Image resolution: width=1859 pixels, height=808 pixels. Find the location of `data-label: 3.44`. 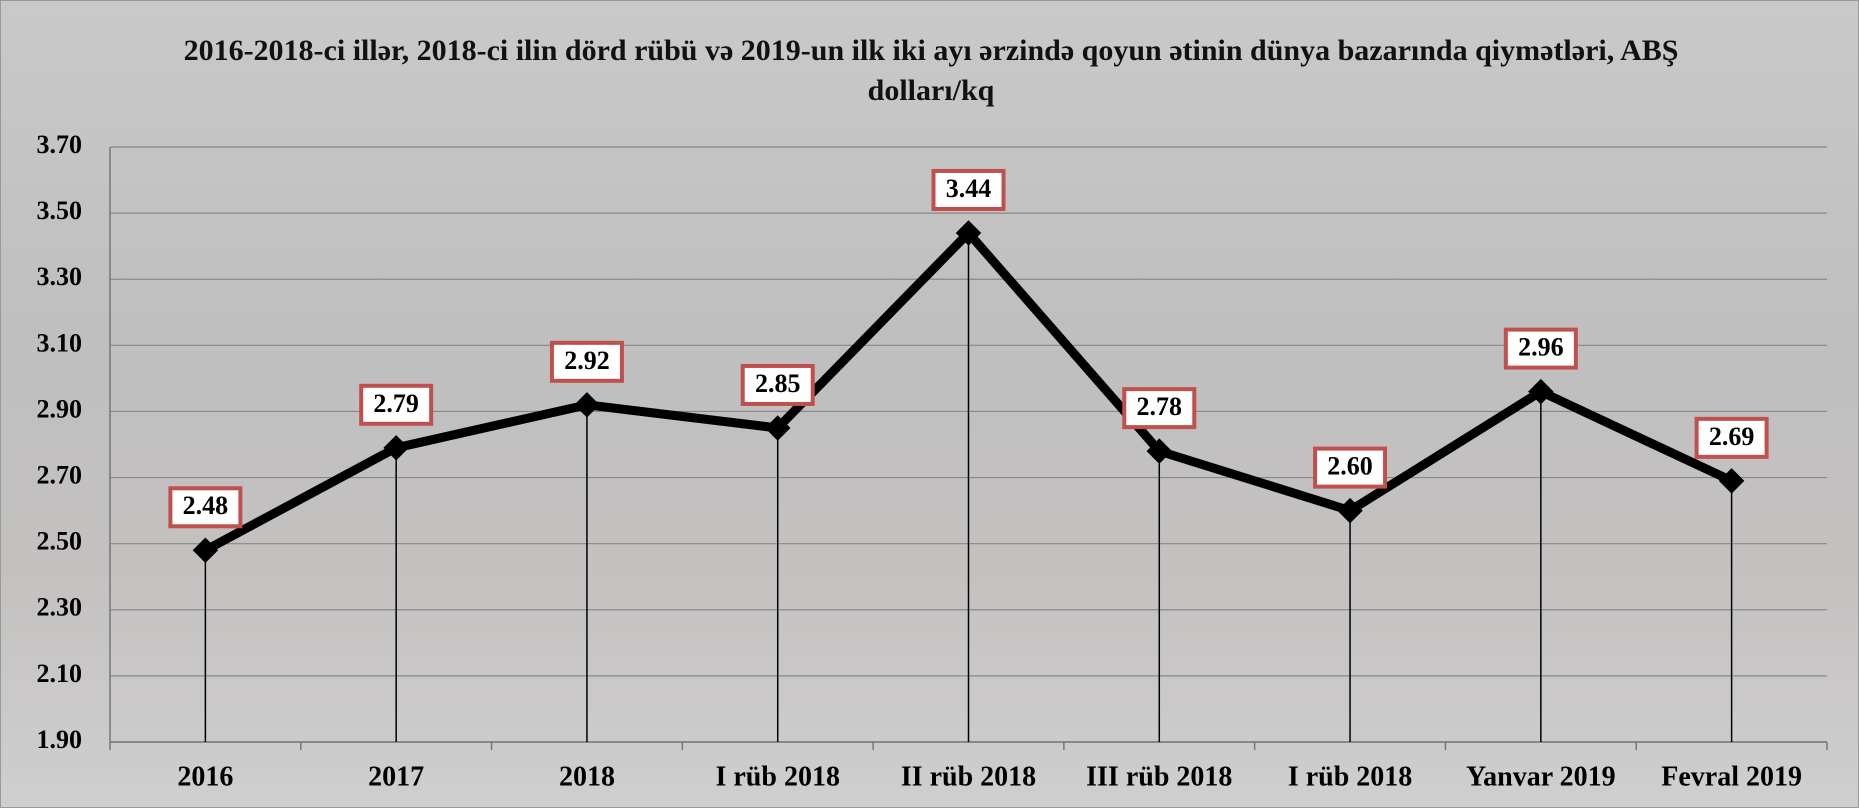

data-label: 3.44 is located at coordinates (969, 188).